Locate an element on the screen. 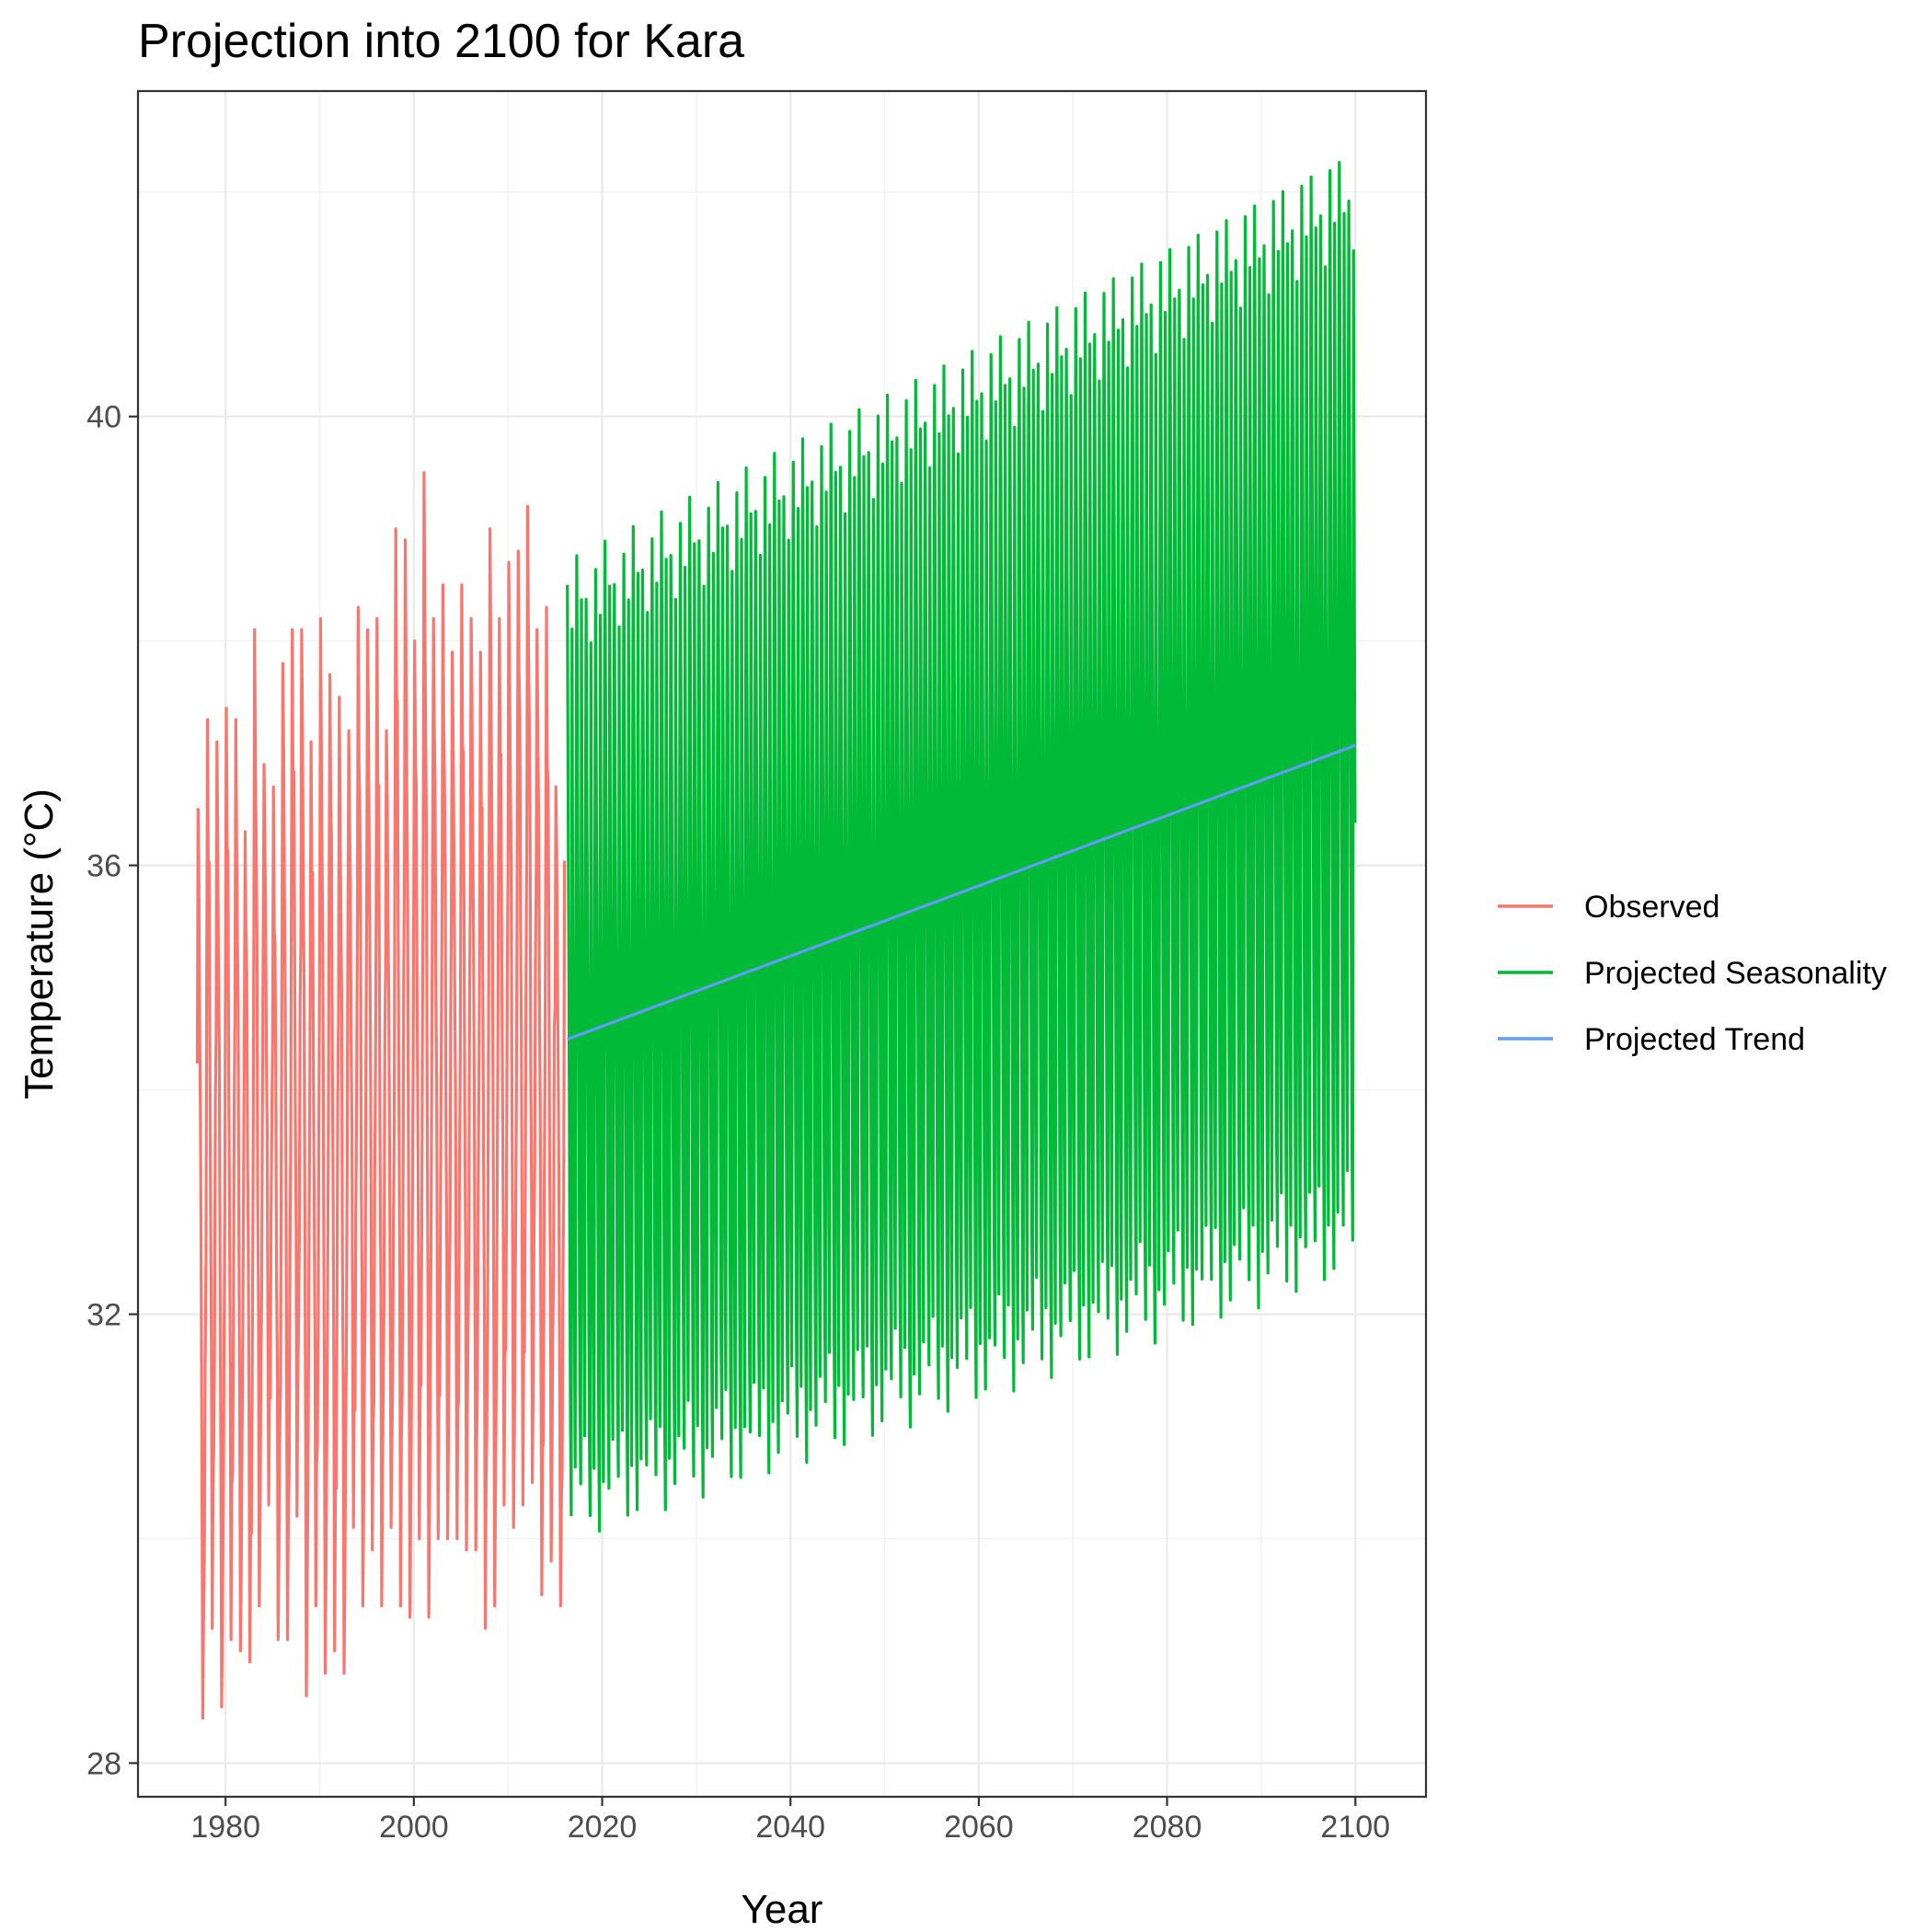  legend-label: Projected Seasonality is located at coordinates (1735, 974).